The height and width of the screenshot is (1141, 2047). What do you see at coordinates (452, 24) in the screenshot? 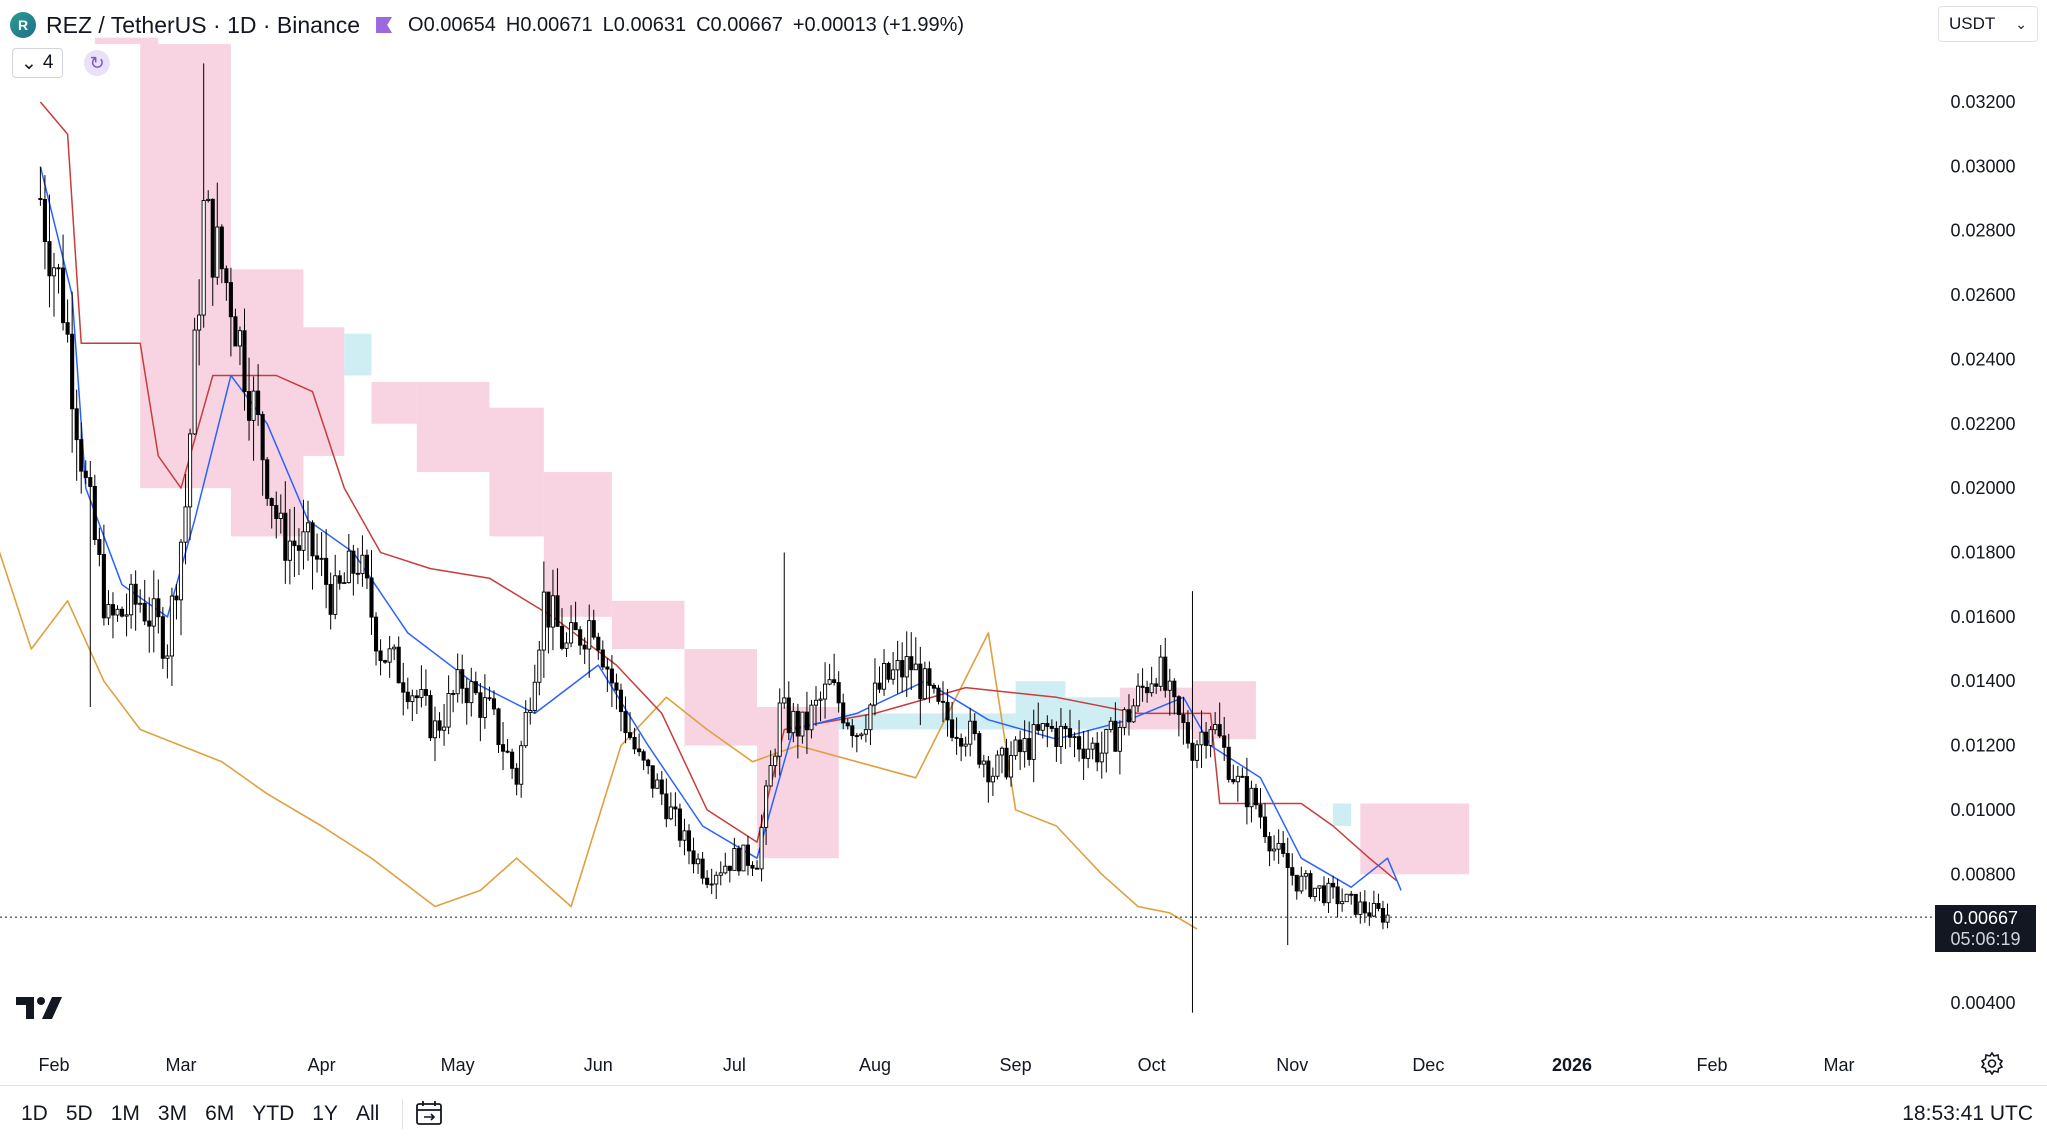
I see `open-value: O0.00654` at bounding box center [452, 24].